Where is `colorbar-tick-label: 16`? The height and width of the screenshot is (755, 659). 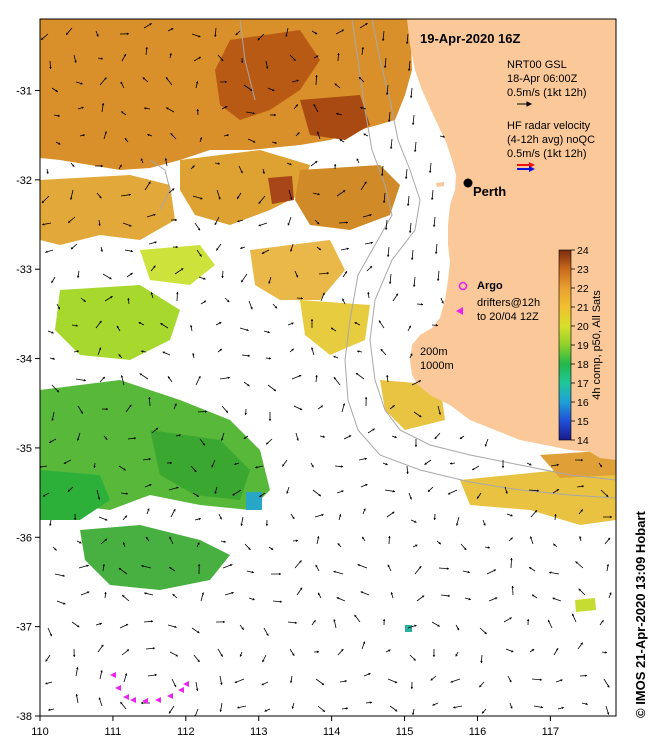
colorbar-tick-label: 16 is located at coordinates (583, 403).